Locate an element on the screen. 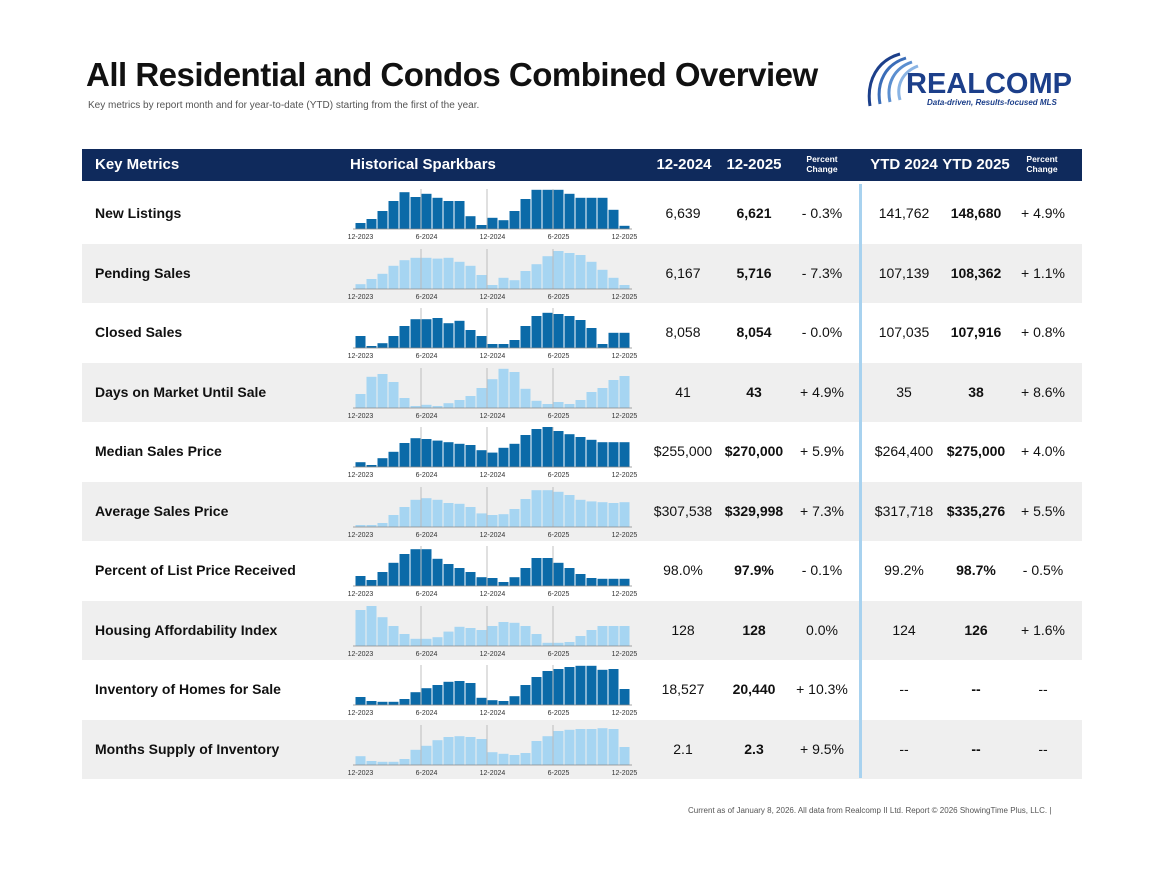  sparkbar-label: 6-2024 is located at coordinates (427, 713).